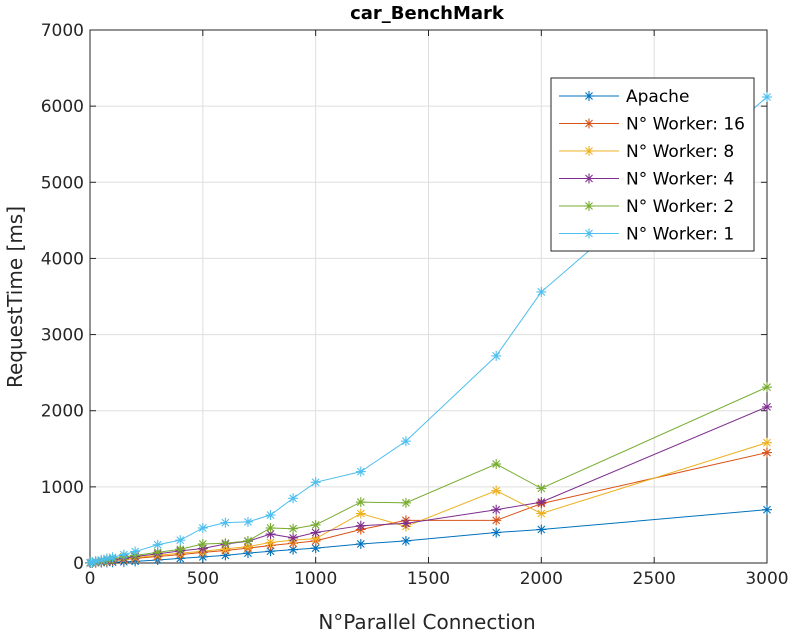  Describe the element at coordinates (62, 259) in the screenshot. I see `y-tick-label: 4000` at that location.